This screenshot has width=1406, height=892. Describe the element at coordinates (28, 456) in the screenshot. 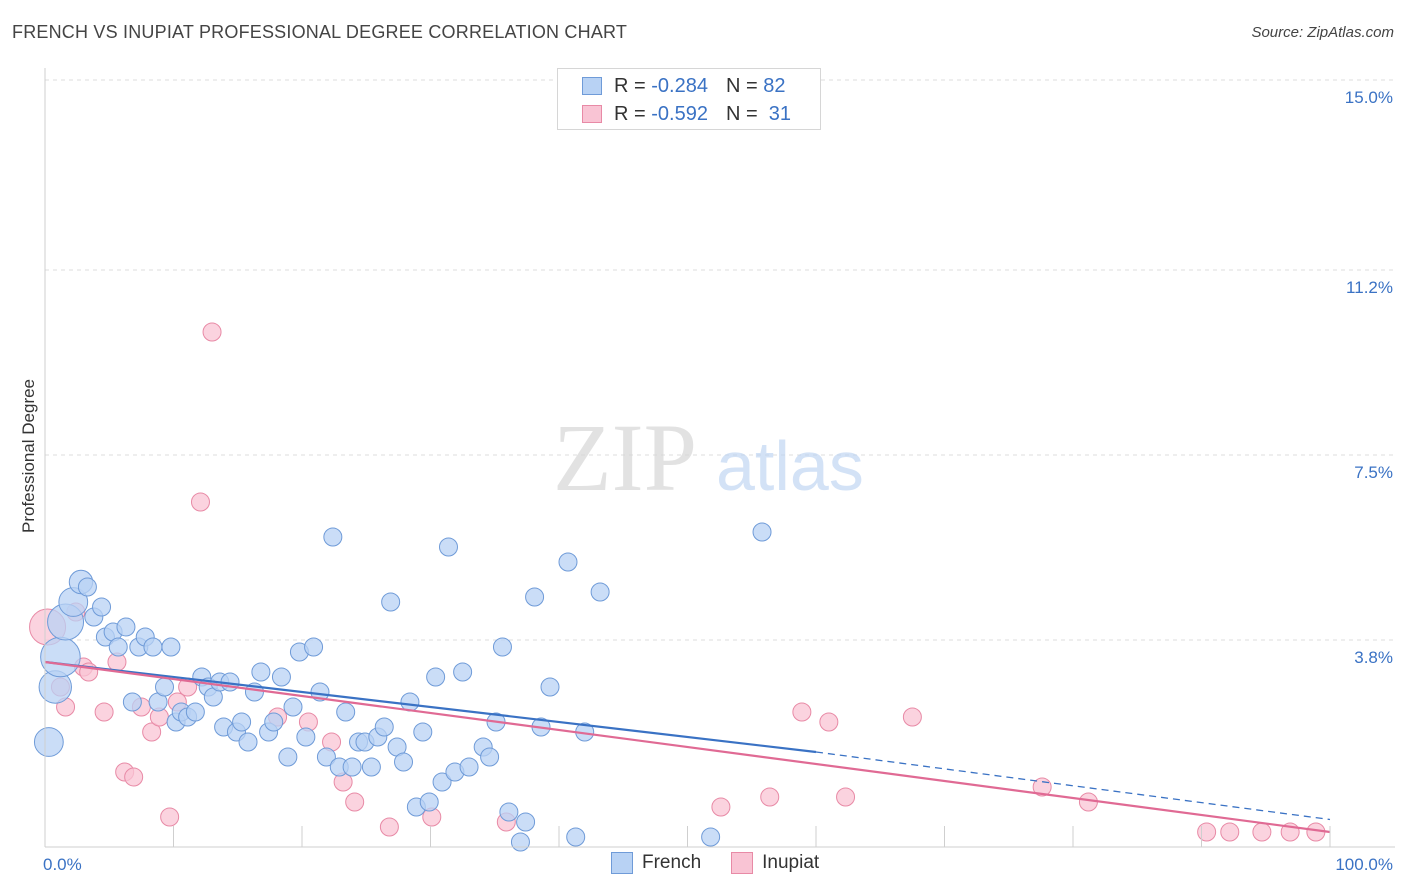

I see `y-axis-label: Professional Degree` at that location.